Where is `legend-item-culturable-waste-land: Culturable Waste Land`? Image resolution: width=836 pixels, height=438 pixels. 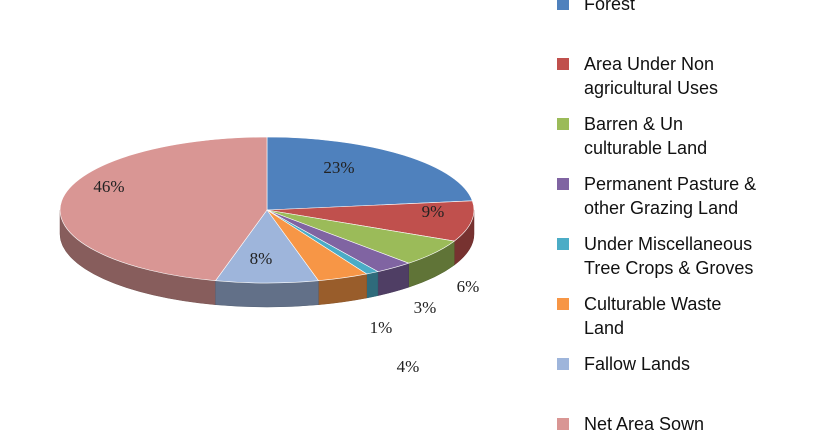
legend-item-culturable-waste-land: Culturable Waste Land is located at coordinates (694, 316).